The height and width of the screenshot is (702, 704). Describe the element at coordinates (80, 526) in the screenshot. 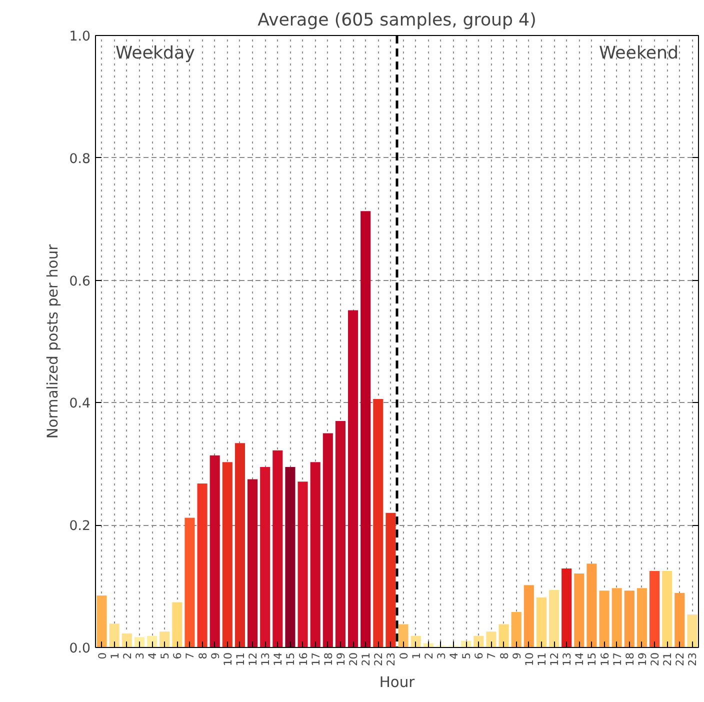

I see `y-tick-label: 0.2` at that location.